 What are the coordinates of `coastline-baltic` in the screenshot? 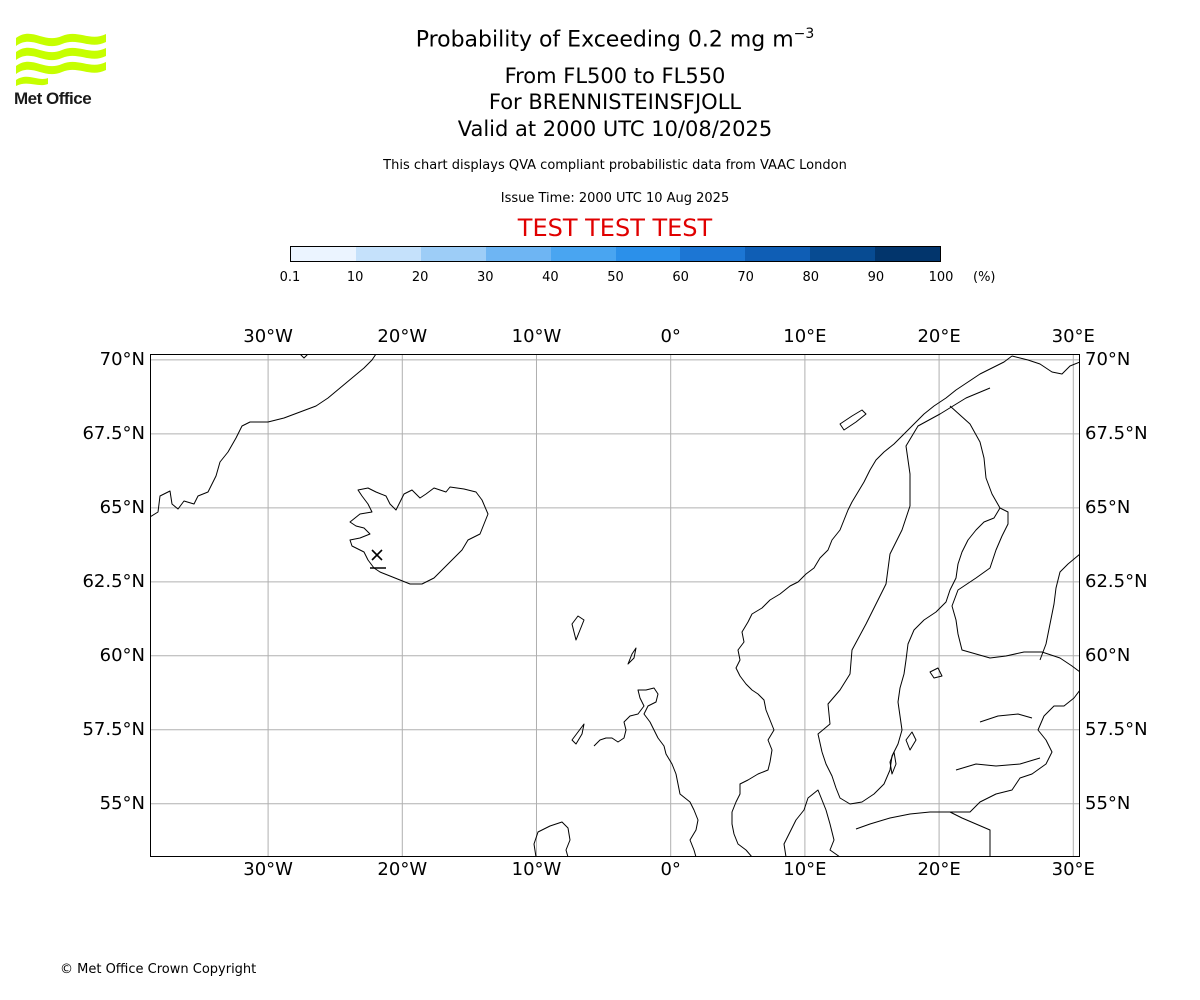 It's located at (967, 759).